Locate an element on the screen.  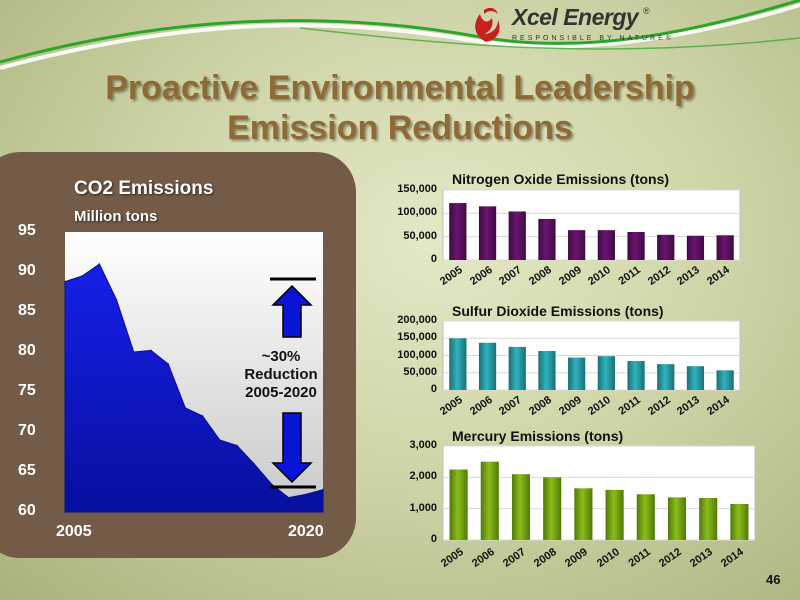
mercury-y-tick-label: 0 is located at coordinates (433, 539).